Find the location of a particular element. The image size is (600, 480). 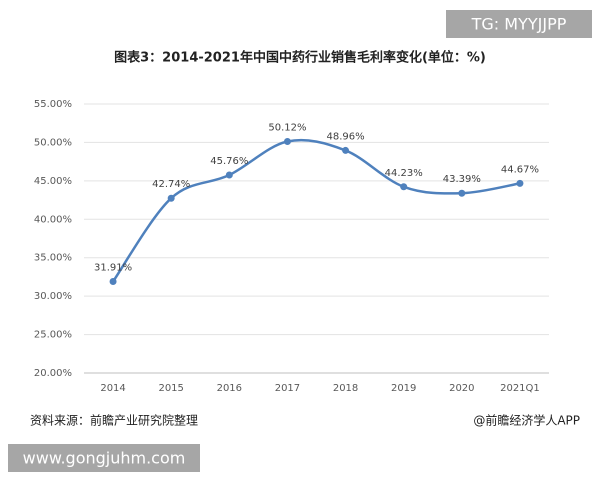

x-tick-label: 2019 is located at coordinates (403, 388).